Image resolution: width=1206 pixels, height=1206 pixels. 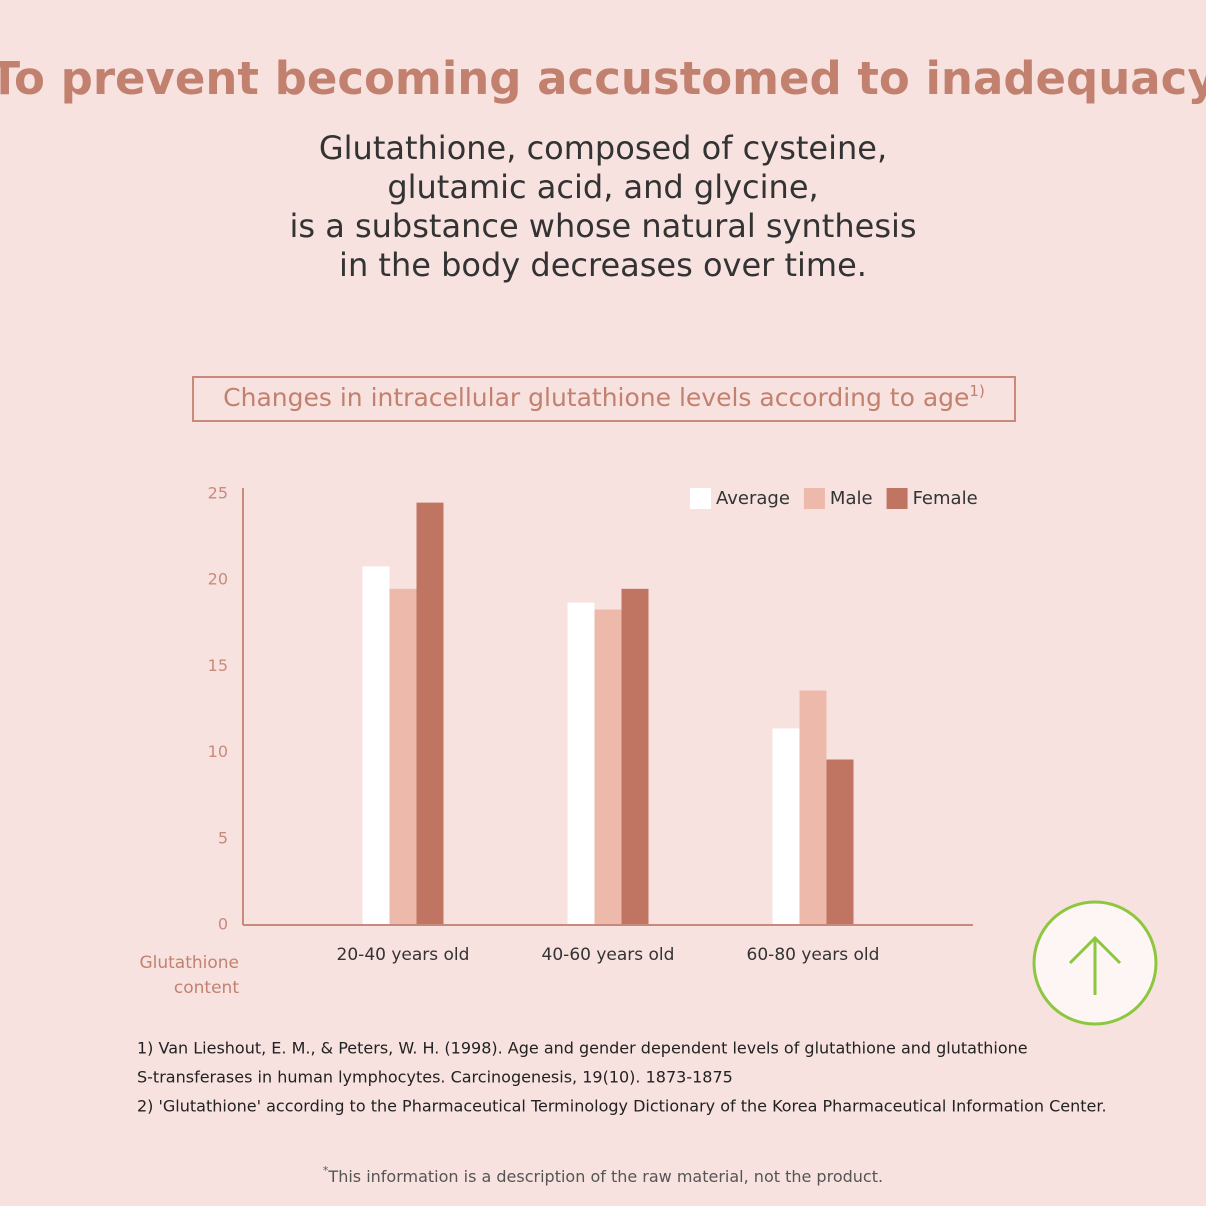 What do you see at coordinates (218, 751) in the screenshot?
I see `y-tick-label: 10` at bounding box center [218, 751].